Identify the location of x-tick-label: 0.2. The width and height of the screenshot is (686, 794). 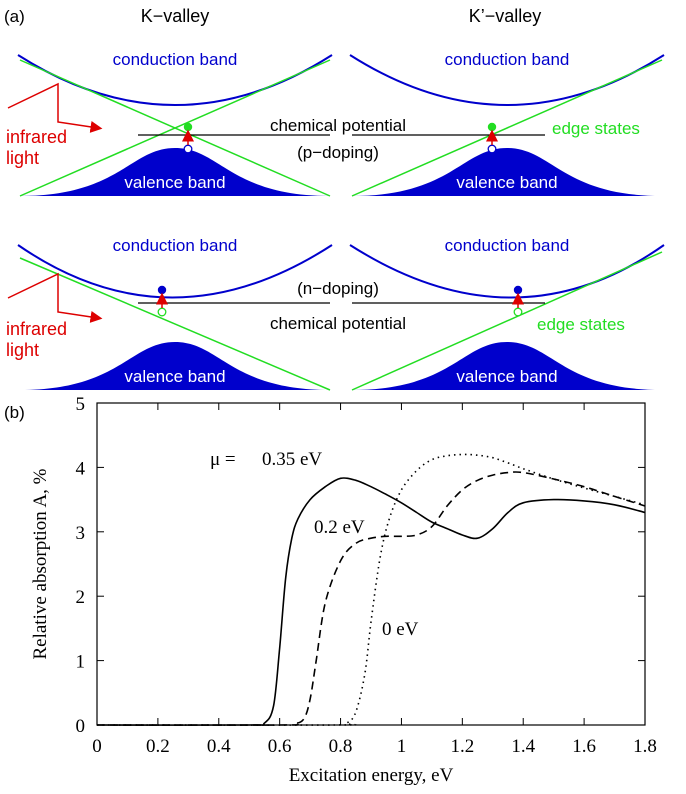
(158, 746).